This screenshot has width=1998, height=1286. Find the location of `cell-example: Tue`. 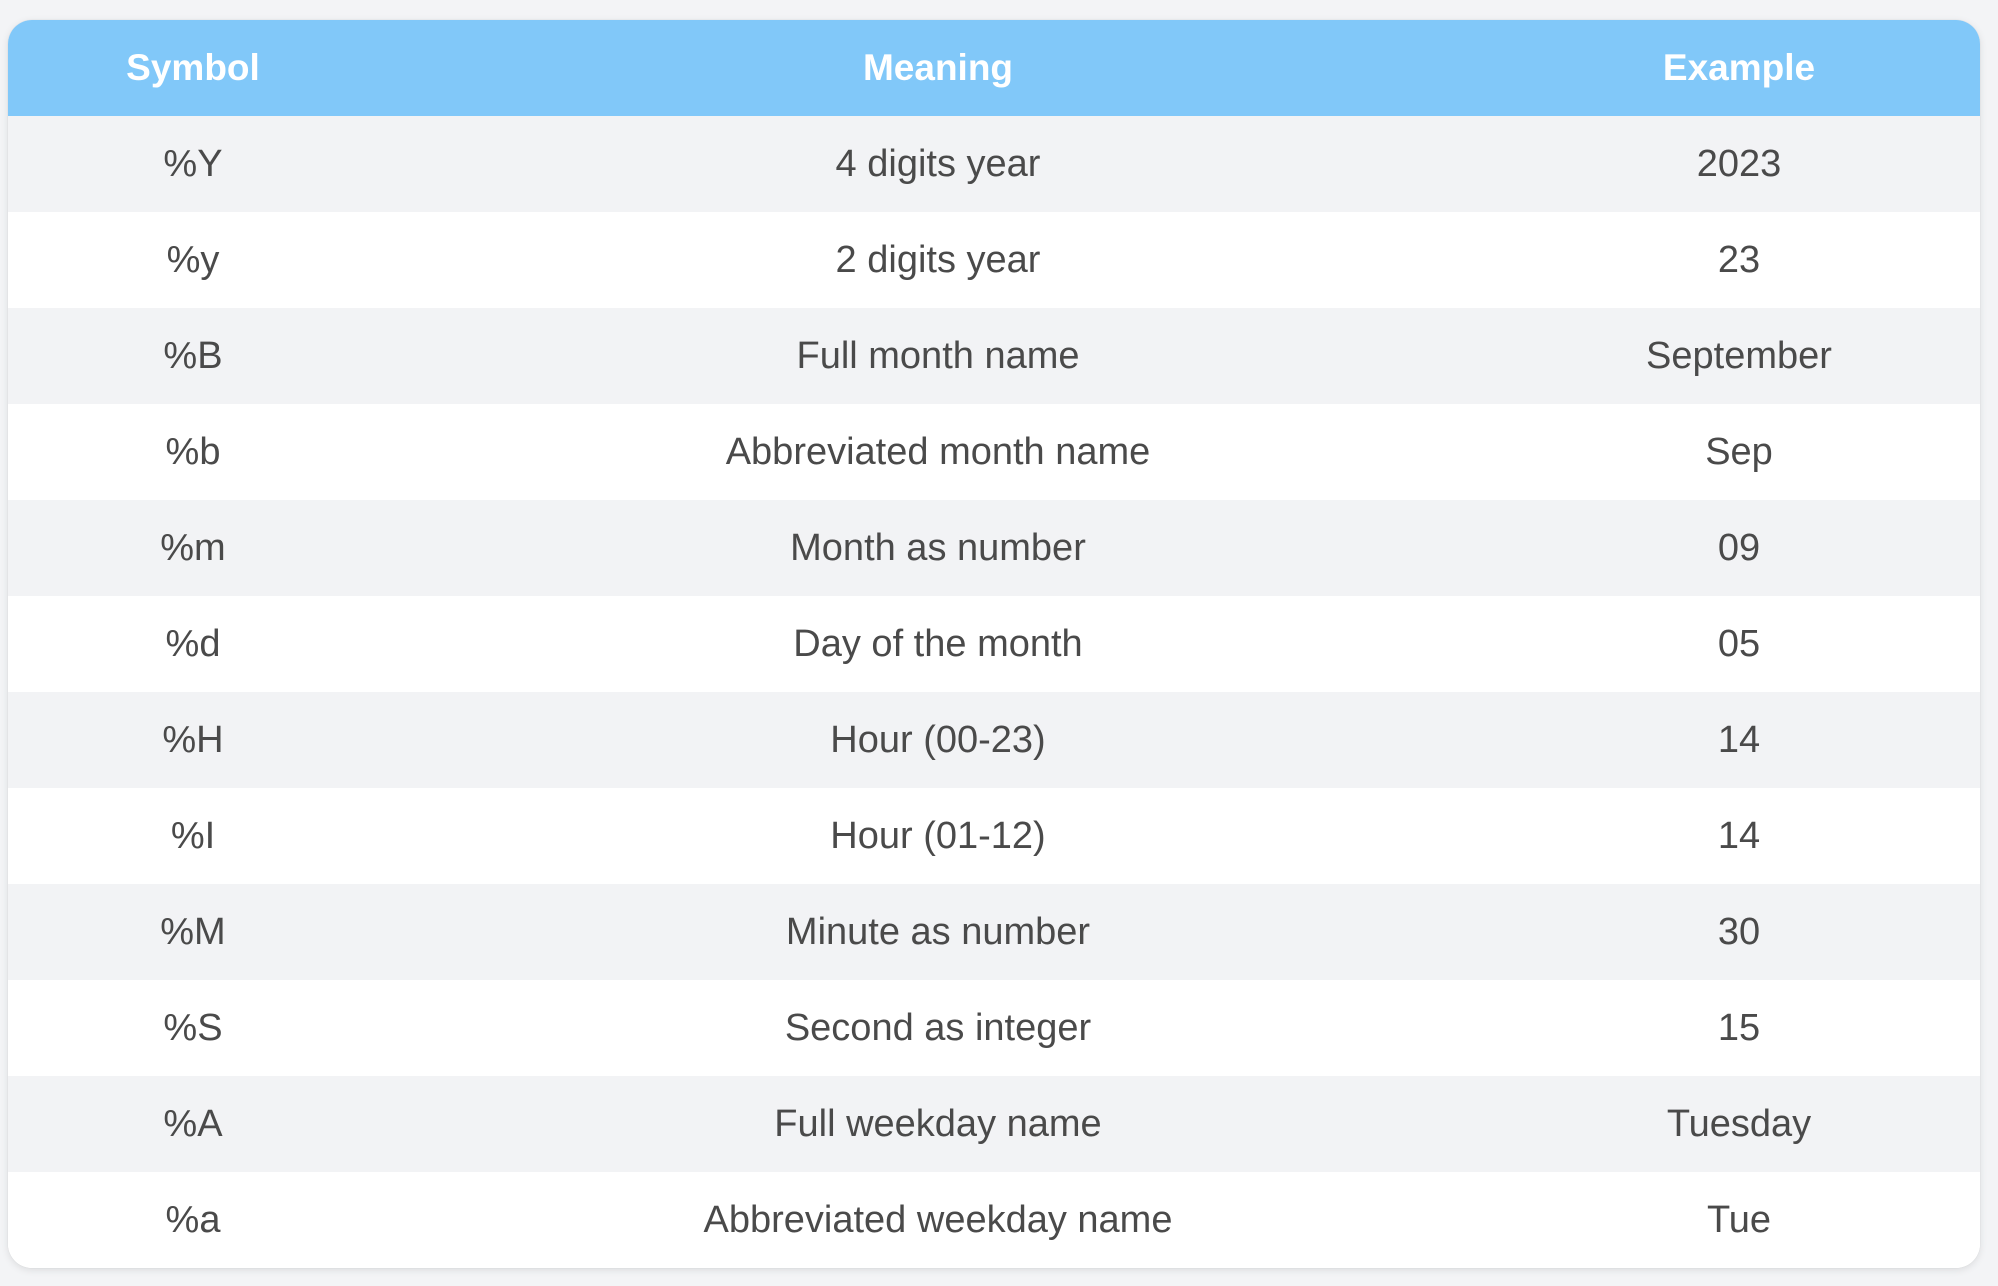

cell-example: Tue is located at coordinates (1739, 1219).